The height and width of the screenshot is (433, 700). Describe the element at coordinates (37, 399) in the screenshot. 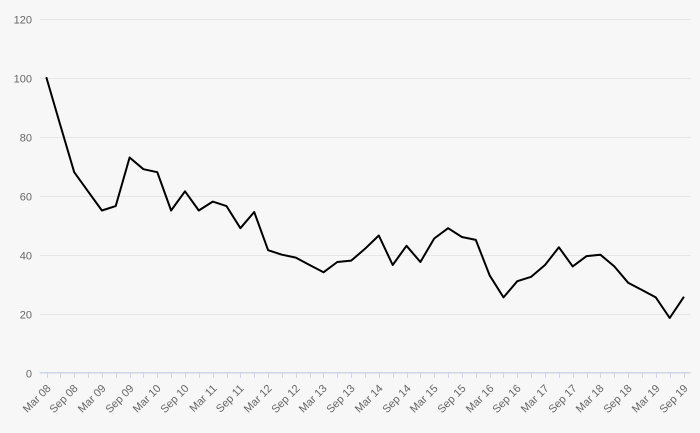

I see `x-axis-label: Mar 08` at that location.